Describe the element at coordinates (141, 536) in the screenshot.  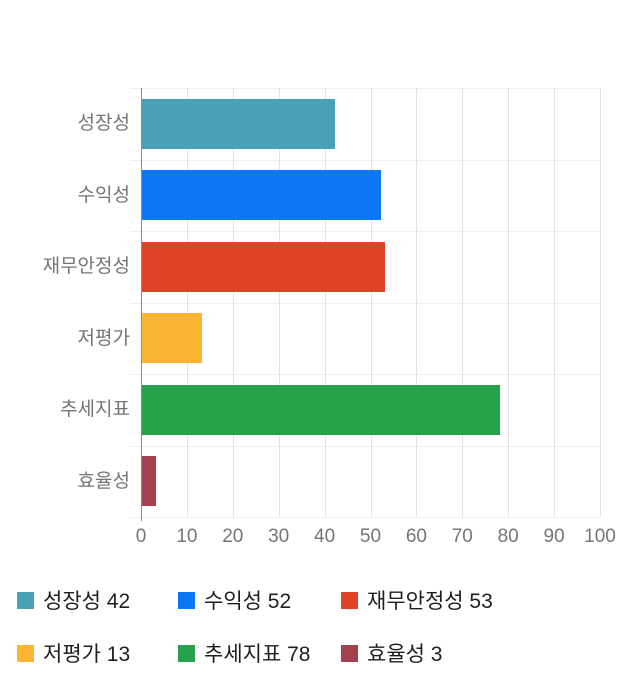
I see `x-tick-label: 0` at that location.